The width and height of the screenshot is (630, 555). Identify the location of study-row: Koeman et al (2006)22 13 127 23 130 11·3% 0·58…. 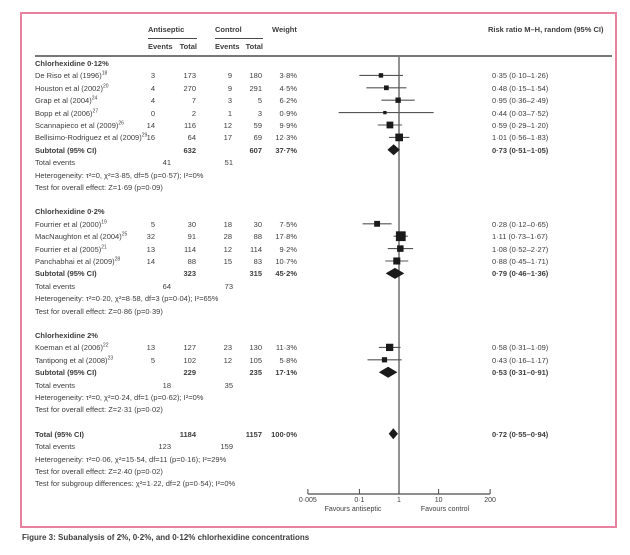
(315, 348).